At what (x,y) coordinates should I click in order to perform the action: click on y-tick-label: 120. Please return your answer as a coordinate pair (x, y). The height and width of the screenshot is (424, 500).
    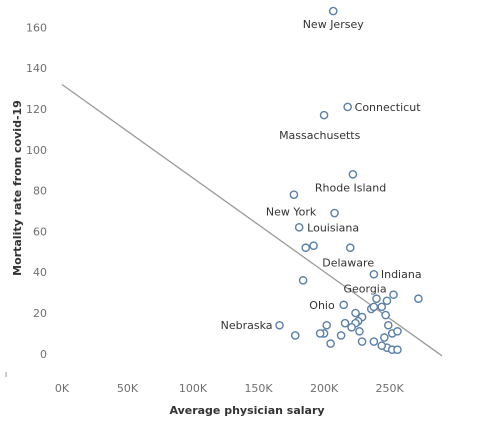
    Looking at the image, I should click on (36, 109).